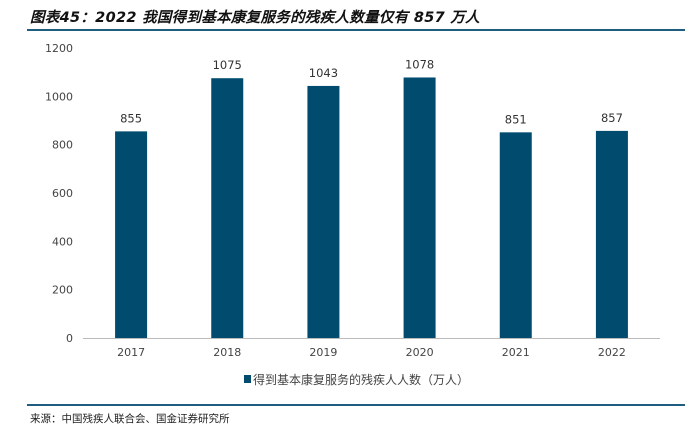 This screenshot has width=685, height=434. What do you see at coordinates (515, 235) in the screenshot?
I see `bar-2021` at bounding box center [515, 235].